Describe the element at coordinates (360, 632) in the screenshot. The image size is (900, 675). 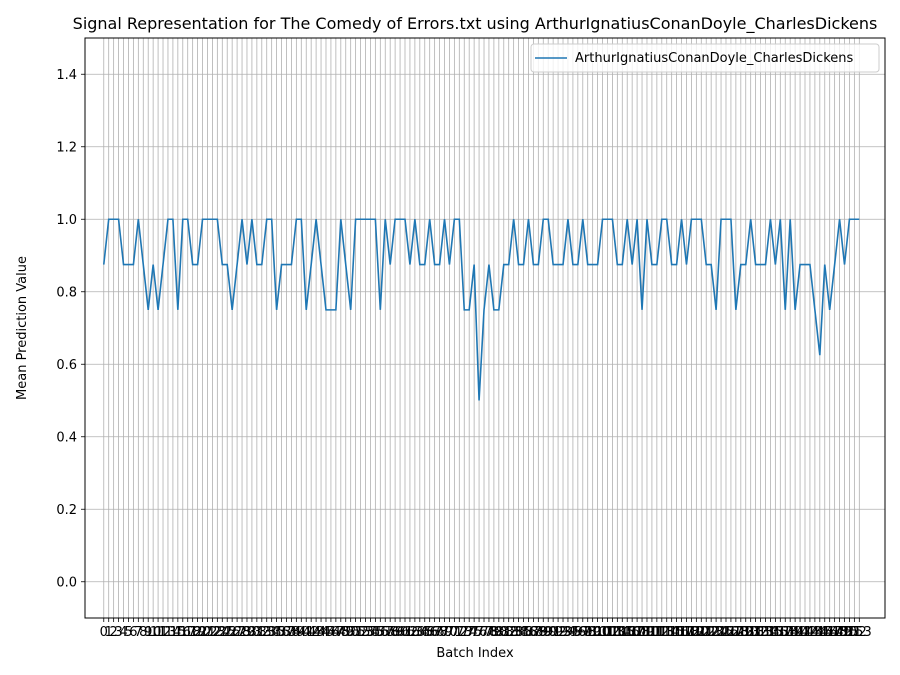
I see `x-tick-label: 52` at that location.